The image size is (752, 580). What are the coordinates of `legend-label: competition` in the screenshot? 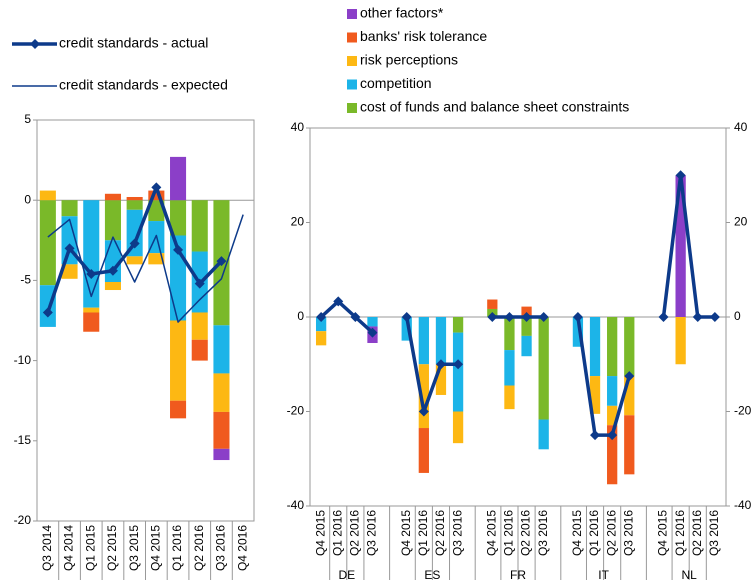 It's located at (396, 83).